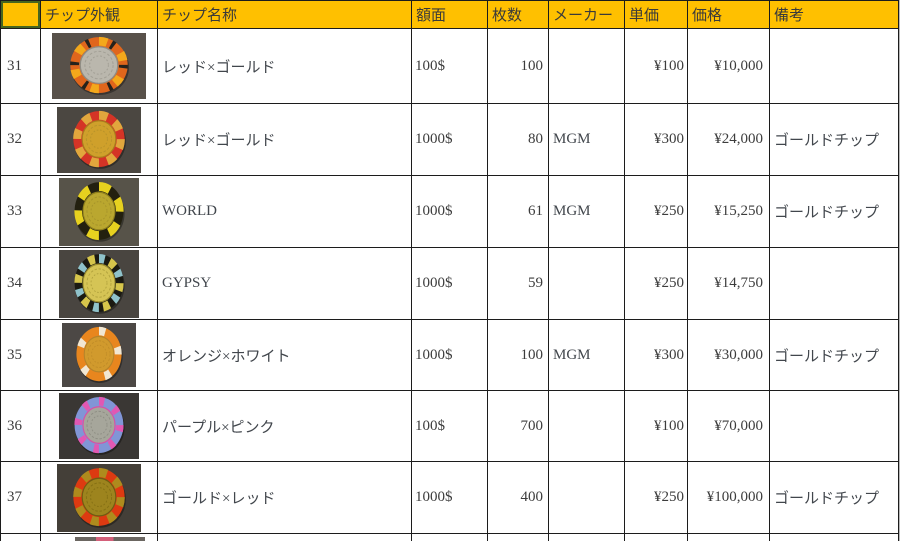 This screenshot has height=541, width=902. Describe the element at coordinates (21, 212) in the screenshot. I see `row-number: 33` at that location.